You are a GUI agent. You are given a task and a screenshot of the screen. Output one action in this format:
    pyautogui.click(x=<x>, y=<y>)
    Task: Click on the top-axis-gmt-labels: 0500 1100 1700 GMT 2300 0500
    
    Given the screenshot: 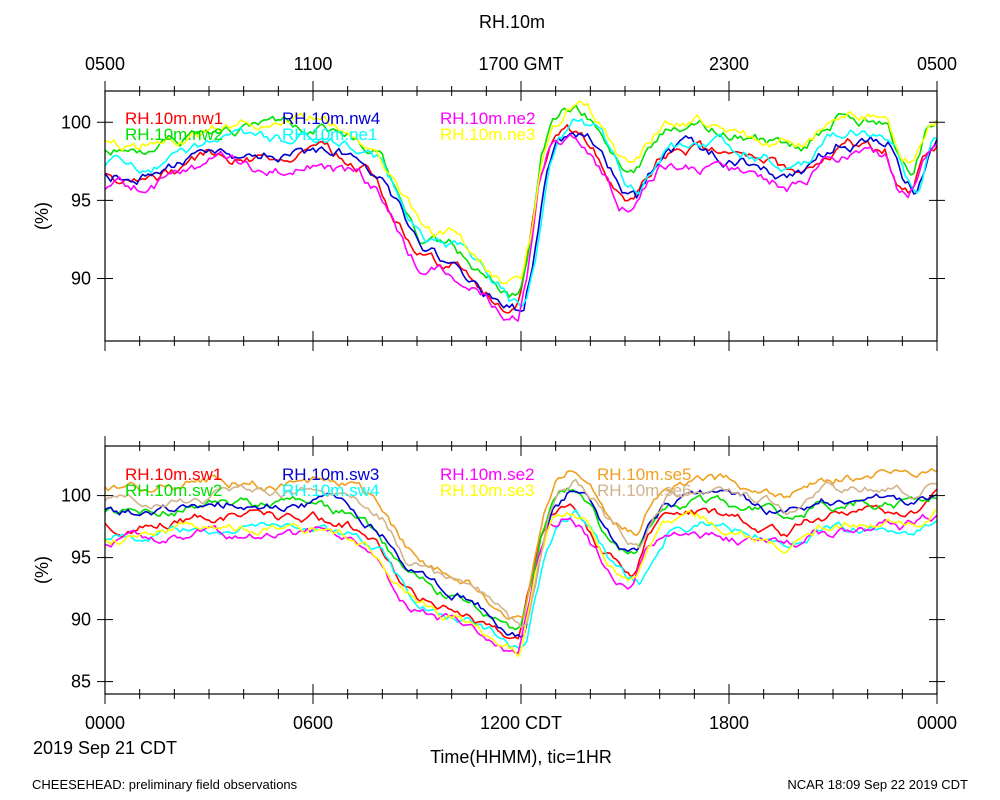 What is the action you would take?
    pyautogui.click(x=521, y=64)
    